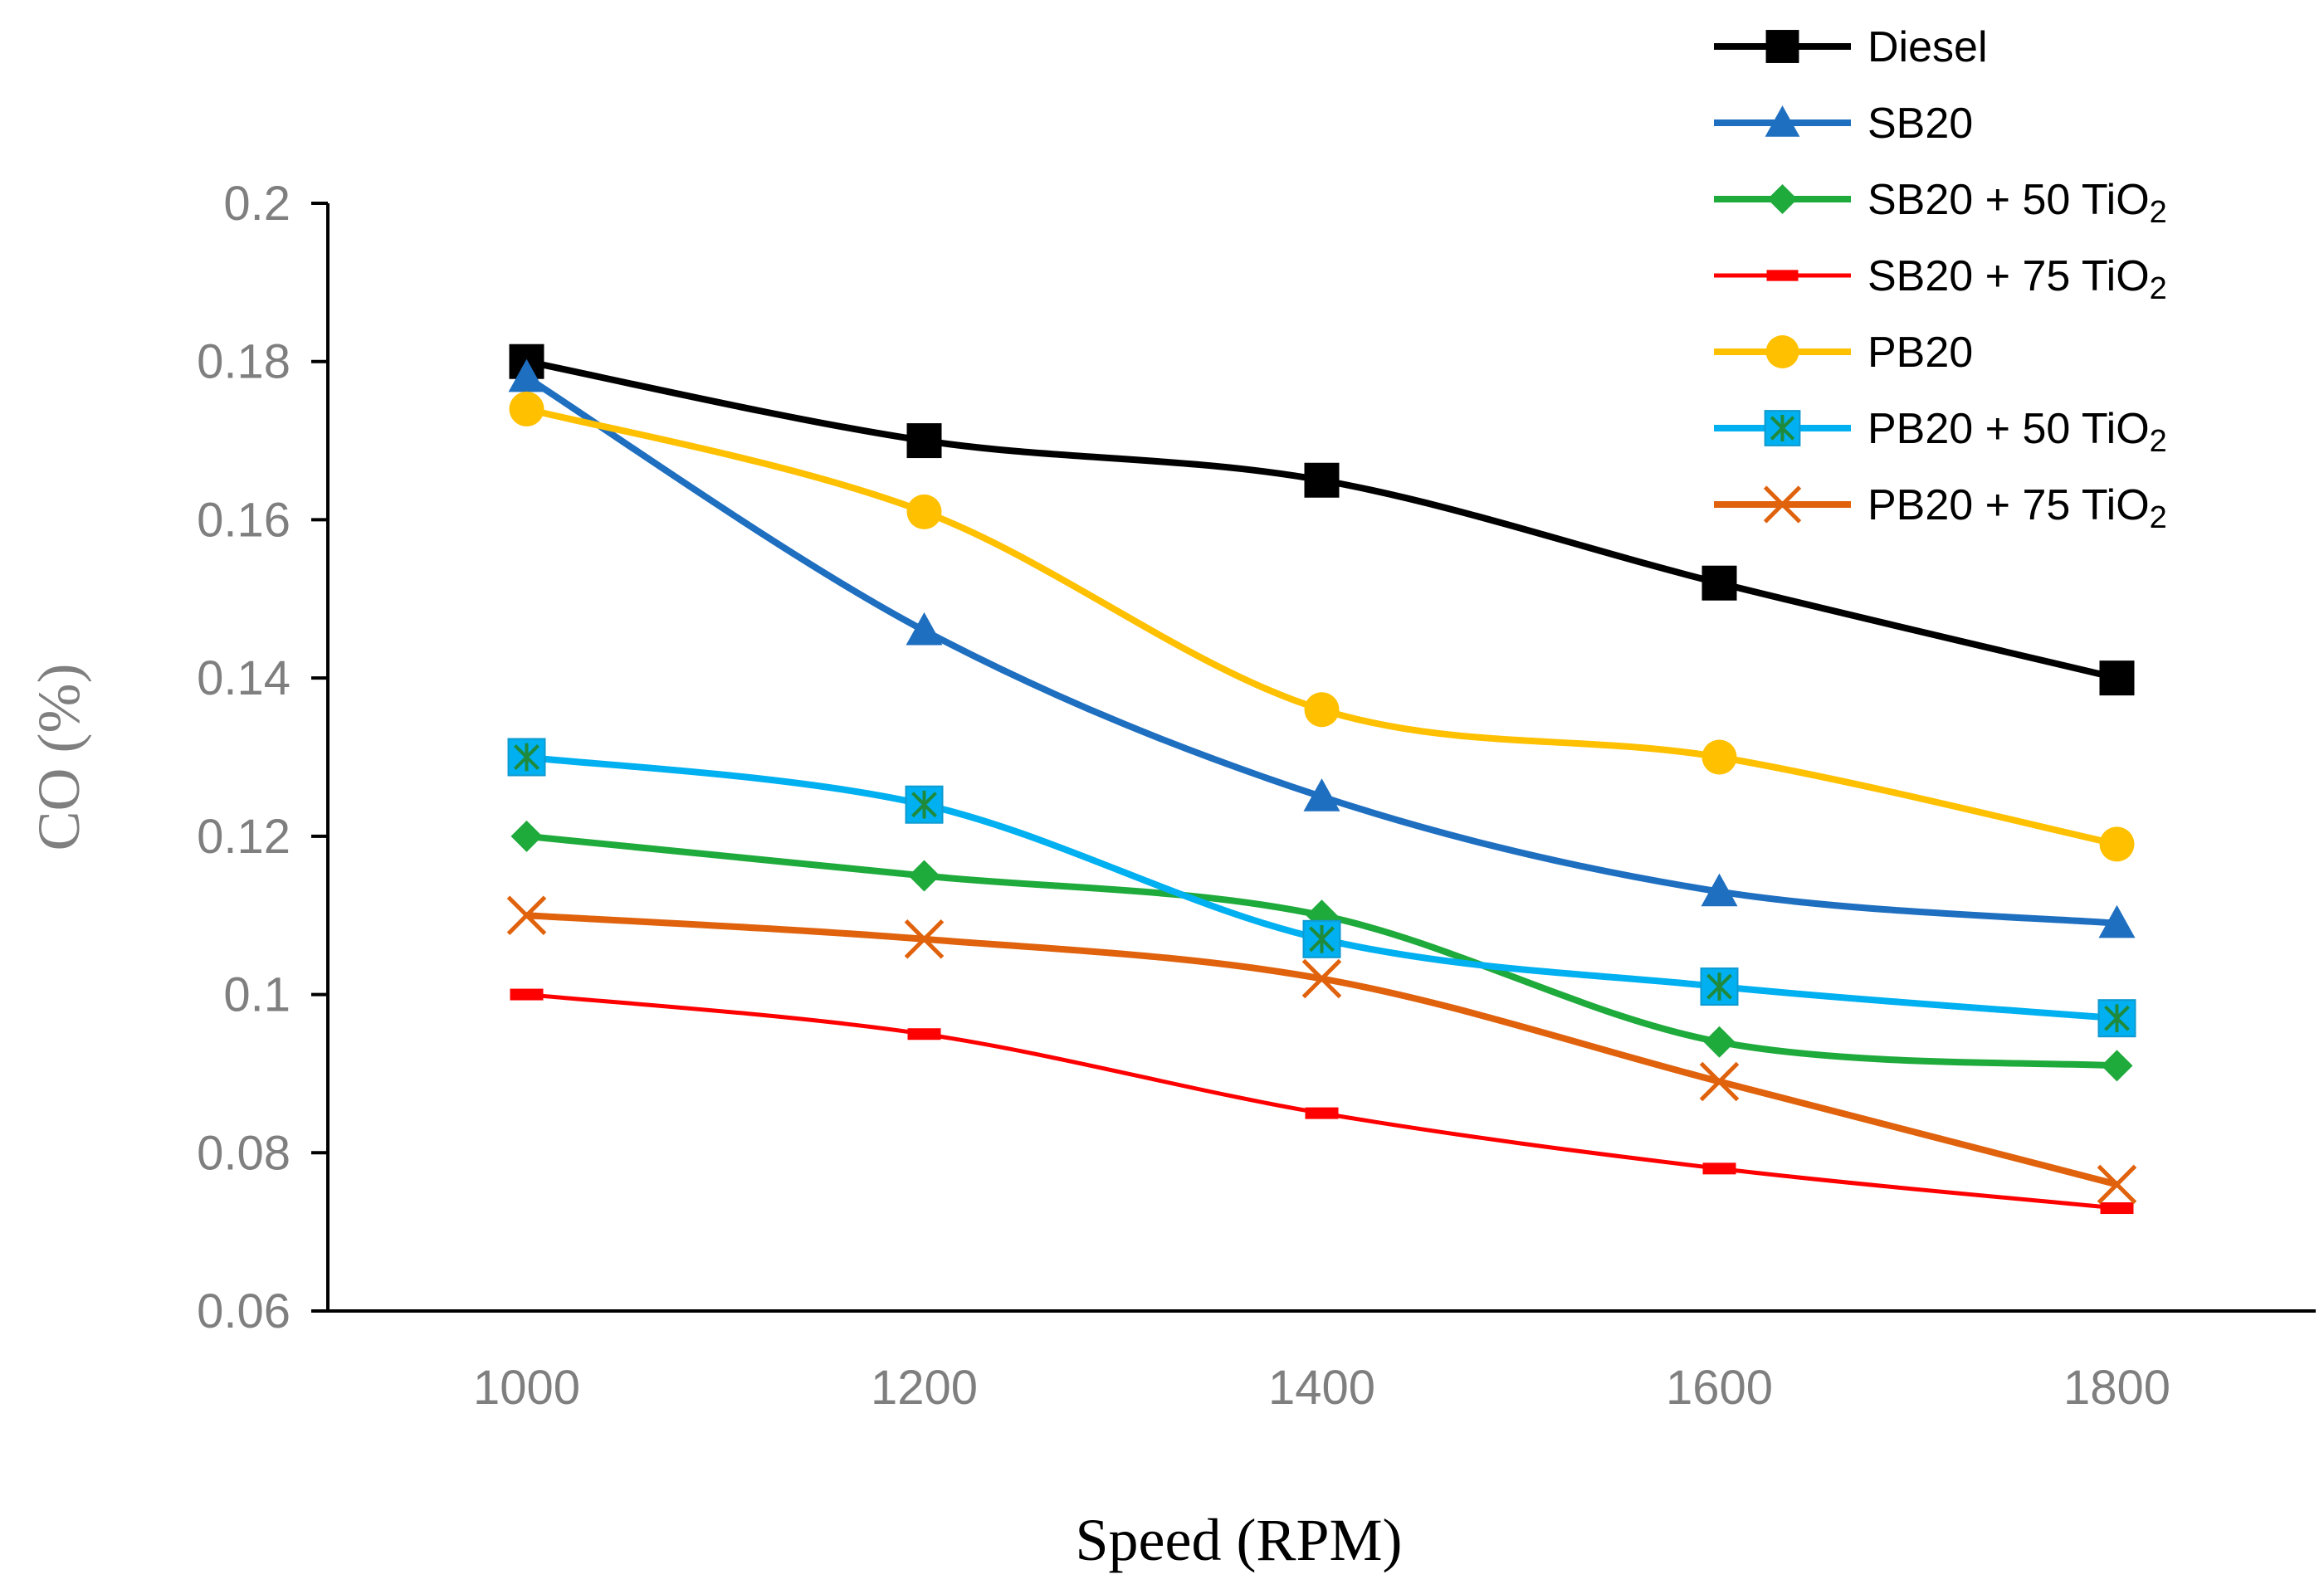 This screenshot has width=2324, height=1579. I want to click on legend-label: SB20 + 75 TiO2, so click(2018, 279).